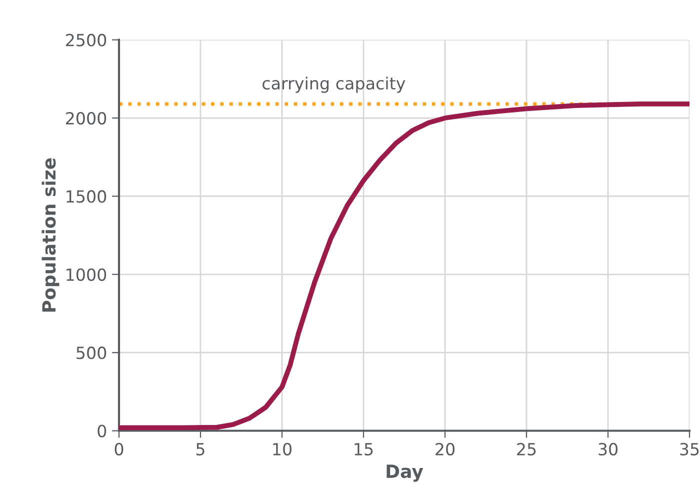 The image size is (700, 498). What do you see at coordinates (119, 449) in the screenshot?
I see `x-tick-label: 0` at bounding box center [119, 449].